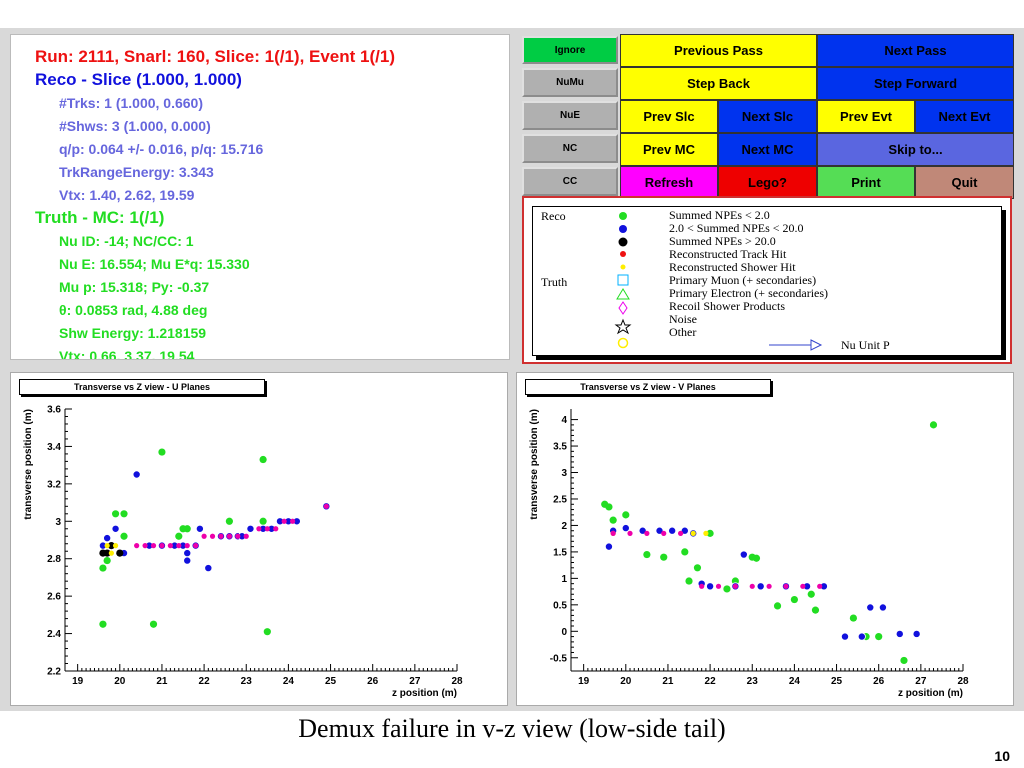 The width and height of the screenshot is (1024, 768). Describe the element at coordinates (753, 681) in the screenshot. I see `x-tick-label: 23` at that location.